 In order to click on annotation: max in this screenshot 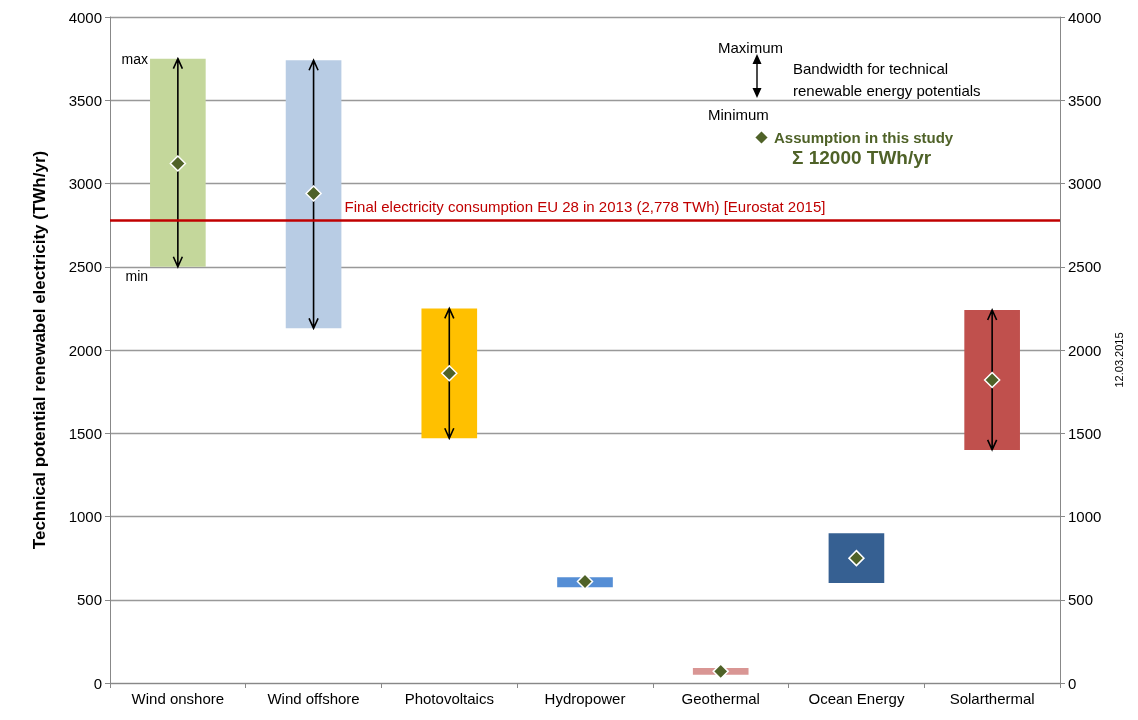, I will do `click(135, 58)`.